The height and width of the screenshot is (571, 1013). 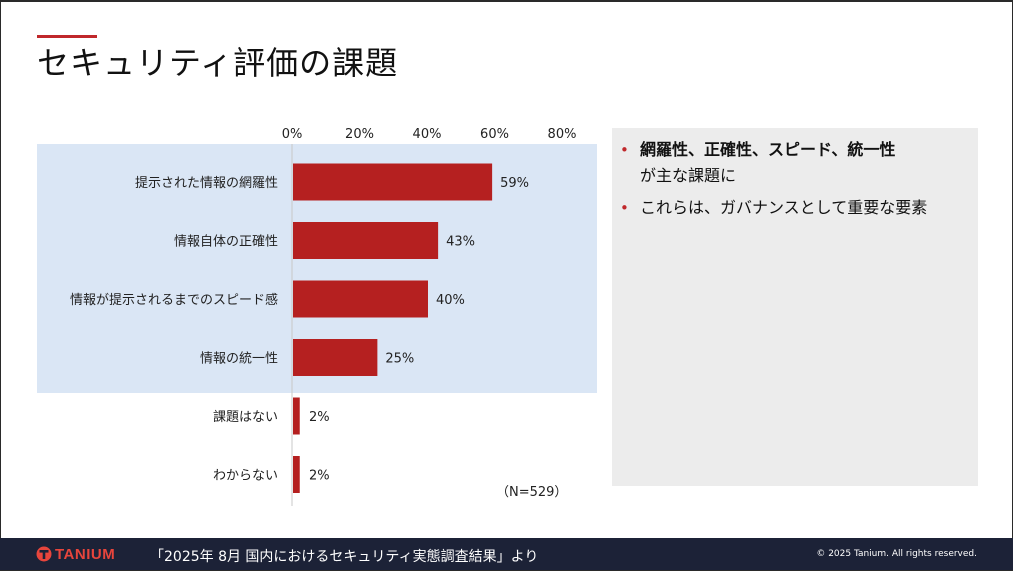 I want to click on slide-title: セキュリティ評価の課題, so click(x=218, y=63).